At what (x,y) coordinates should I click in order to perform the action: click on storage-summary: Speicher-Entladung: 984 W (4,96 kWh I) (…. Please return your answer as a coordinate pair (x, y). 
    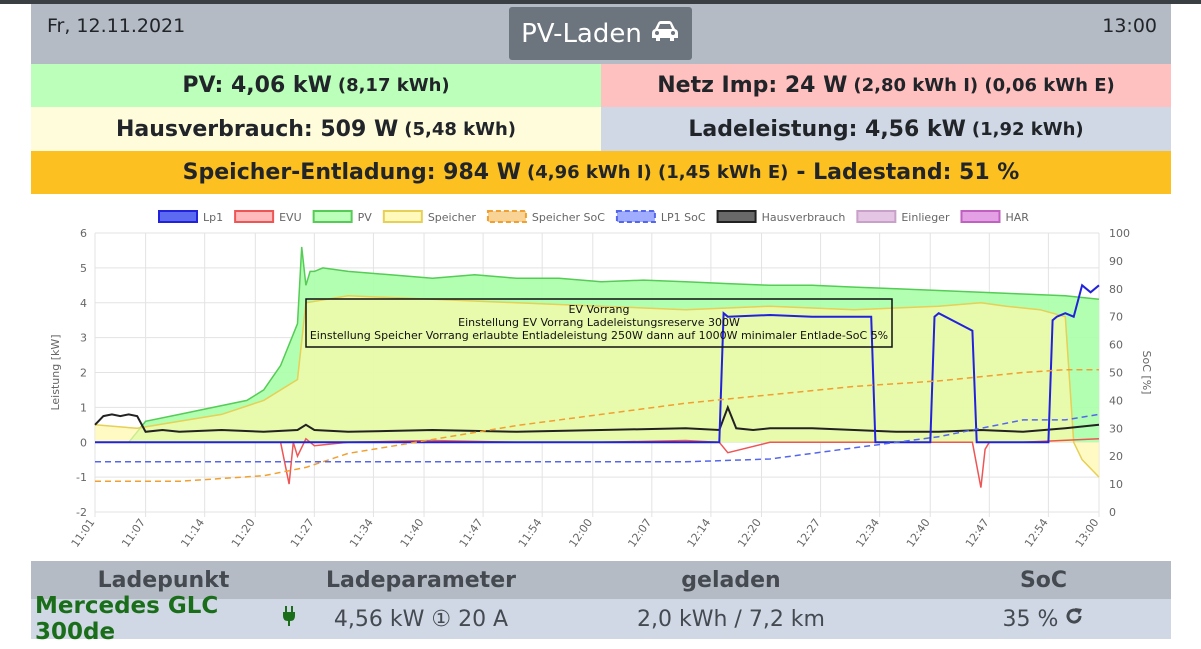
    Looking at the image, I should click on (601, 172).